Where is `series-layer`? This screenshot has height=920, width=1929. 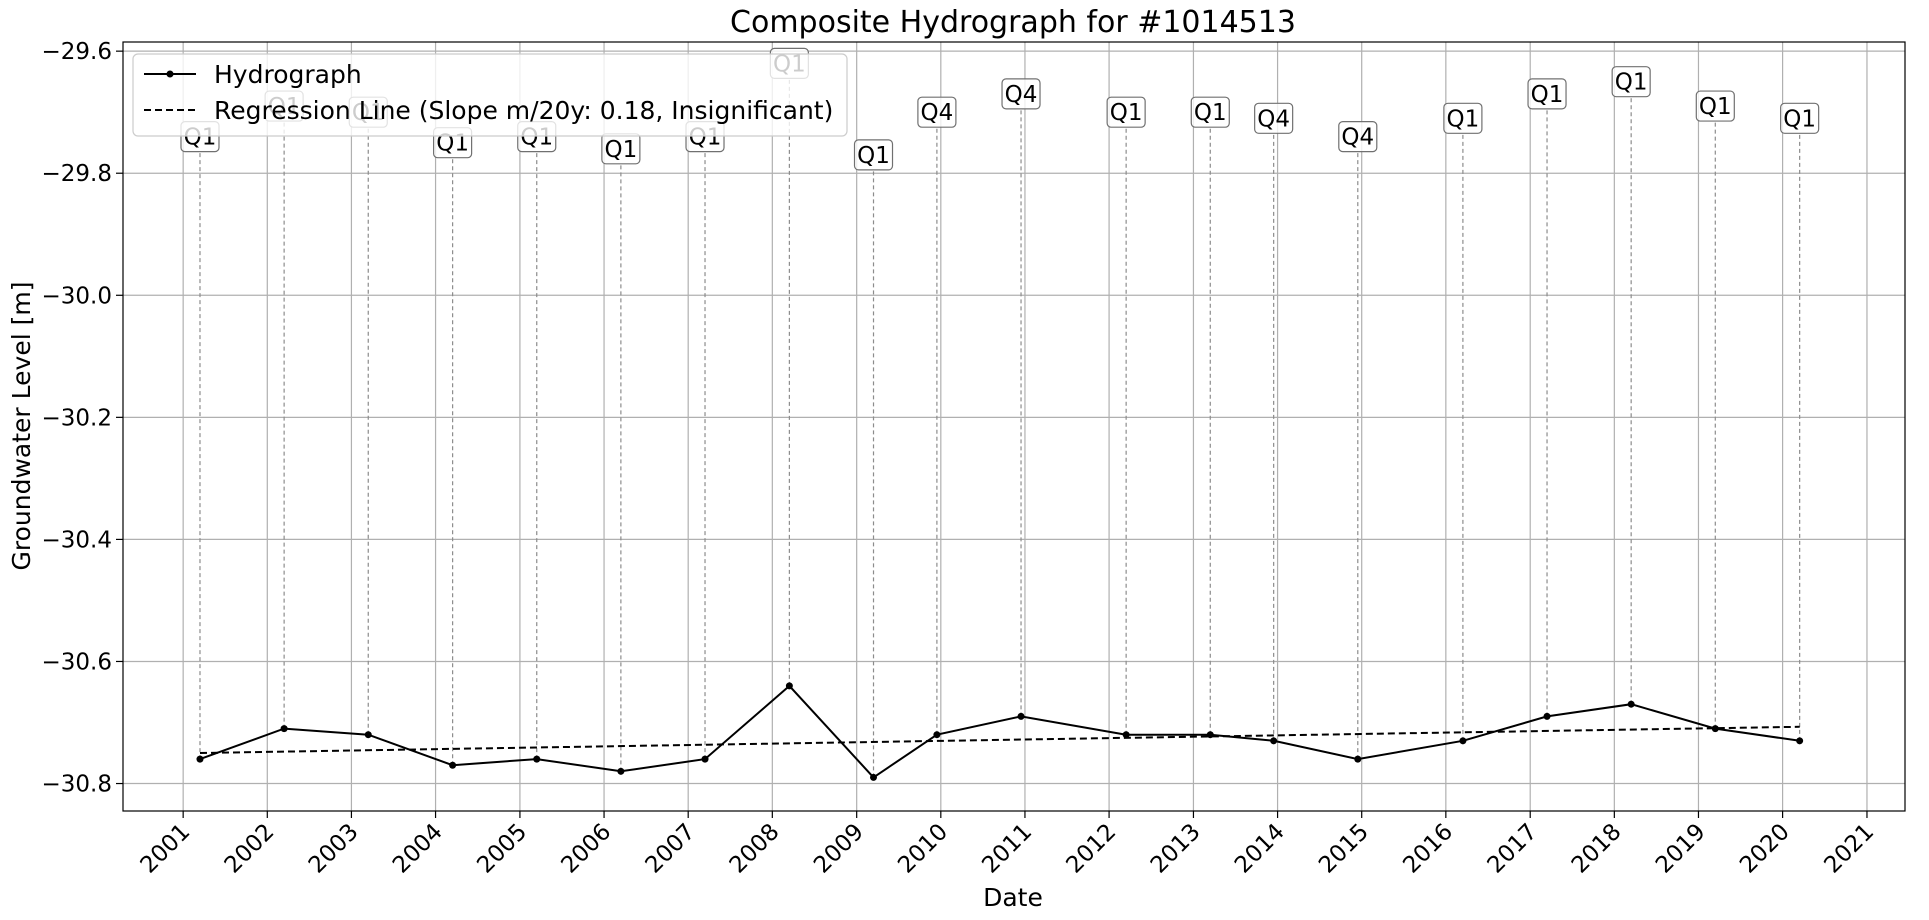
series-layer is located at coordinates (1000, 731).